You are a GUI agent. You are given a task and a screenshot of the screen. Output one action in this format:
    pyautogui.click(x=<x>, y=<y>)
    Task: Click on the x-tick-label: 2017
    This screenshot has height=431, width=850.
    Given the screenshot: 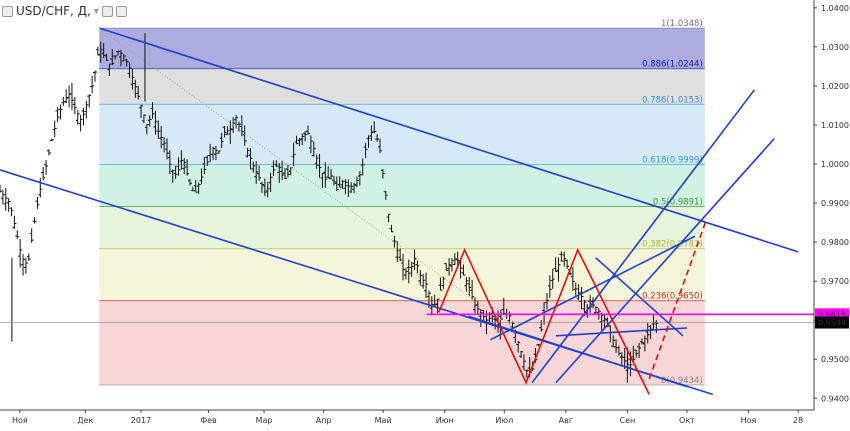 What is the action you would take?
    pyautogui.click(x=141, y=420)
    